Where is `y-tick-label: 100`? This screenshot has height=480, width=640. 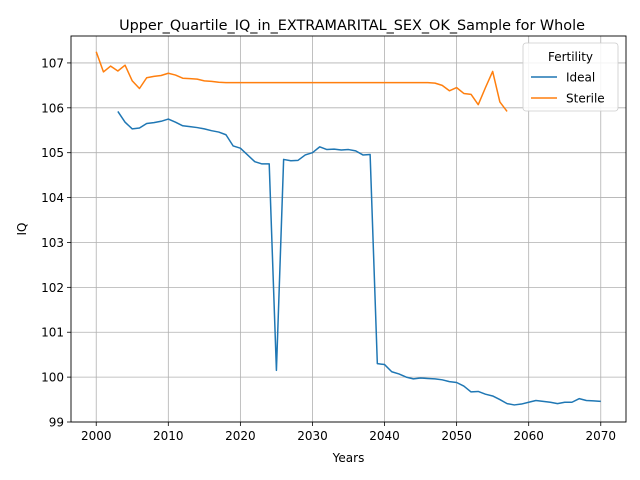
y-tick-label: 100 is located at coordinates (52, 378).